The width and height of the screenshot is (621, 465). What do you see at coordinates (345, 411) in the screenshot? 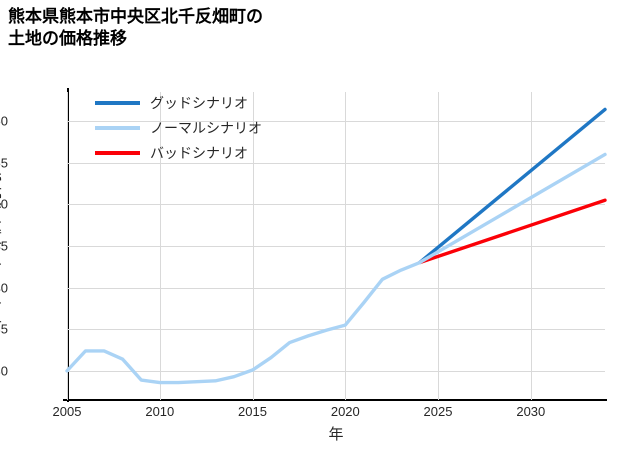
I see `x-tick-label: 2020` at bounding box center [345, 411].